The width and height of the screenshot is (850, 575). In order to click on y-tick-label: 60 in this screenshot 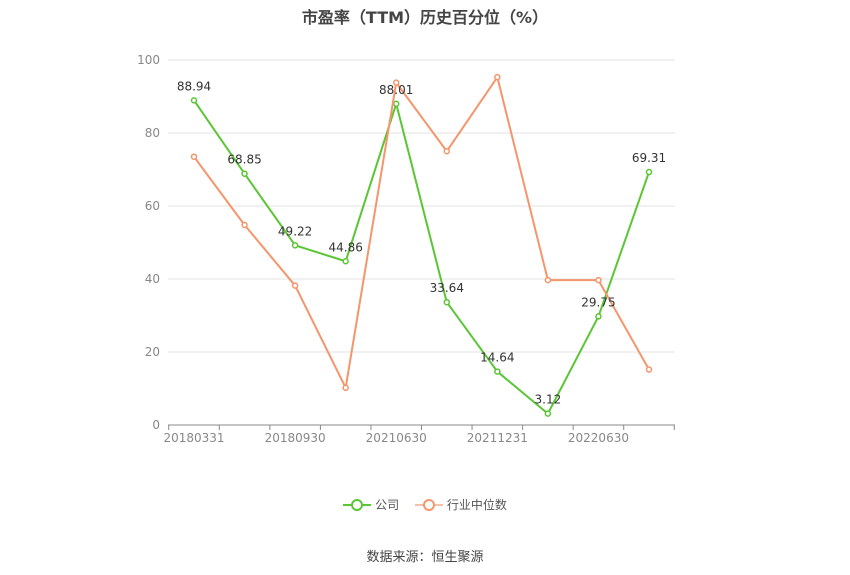, I will do `click(152, 206)`.